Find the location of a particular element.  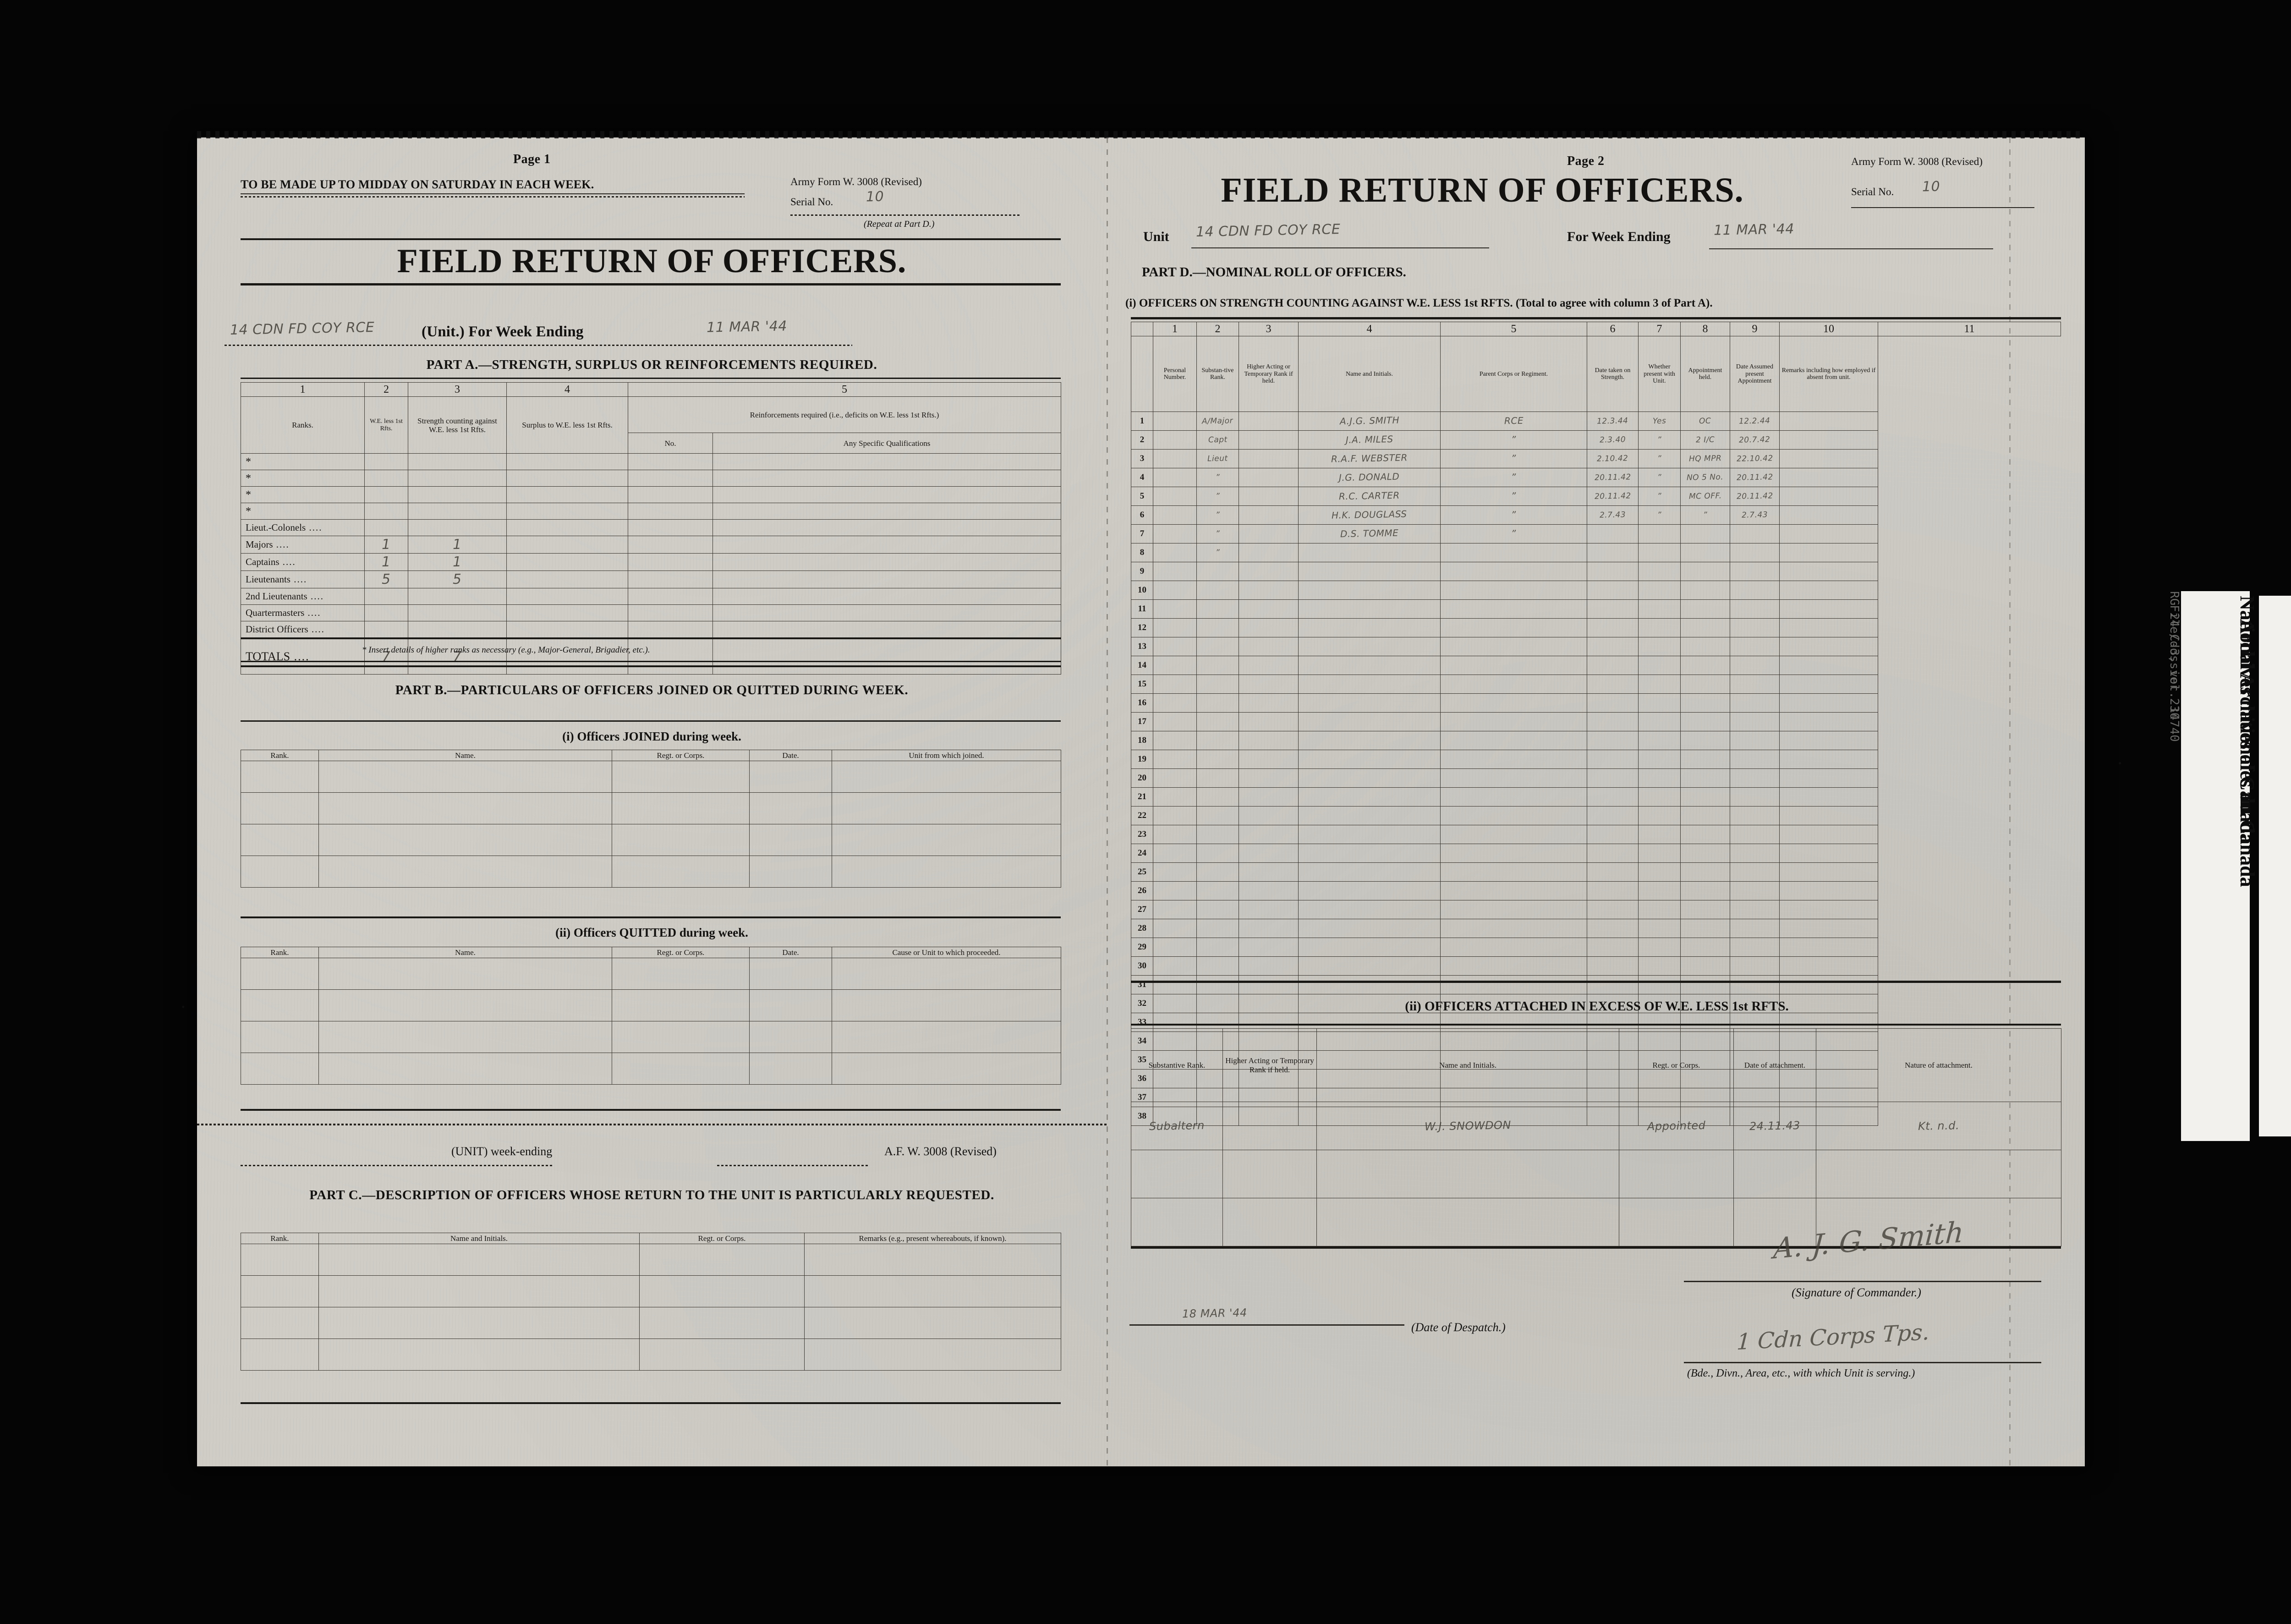

part-a-strength-2: 1 is located at coordinates (458, 562).